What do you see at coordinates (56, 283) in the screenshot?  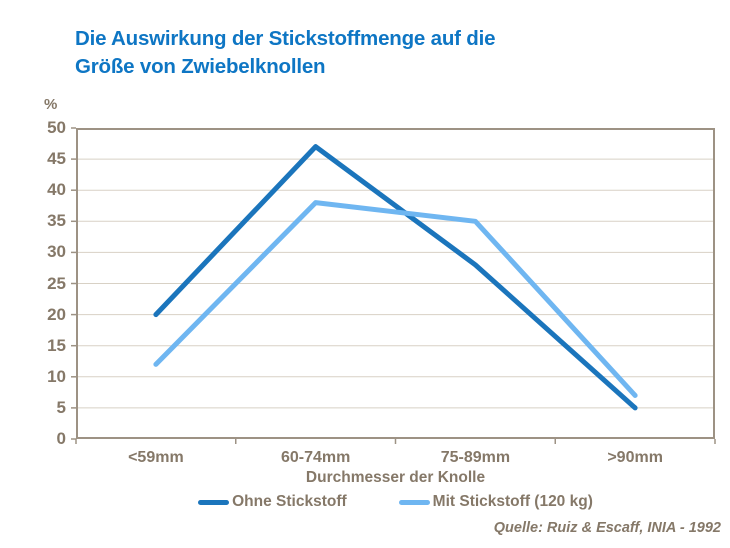 I see `y-tick-label: 25` at bounding box center [56, 283].